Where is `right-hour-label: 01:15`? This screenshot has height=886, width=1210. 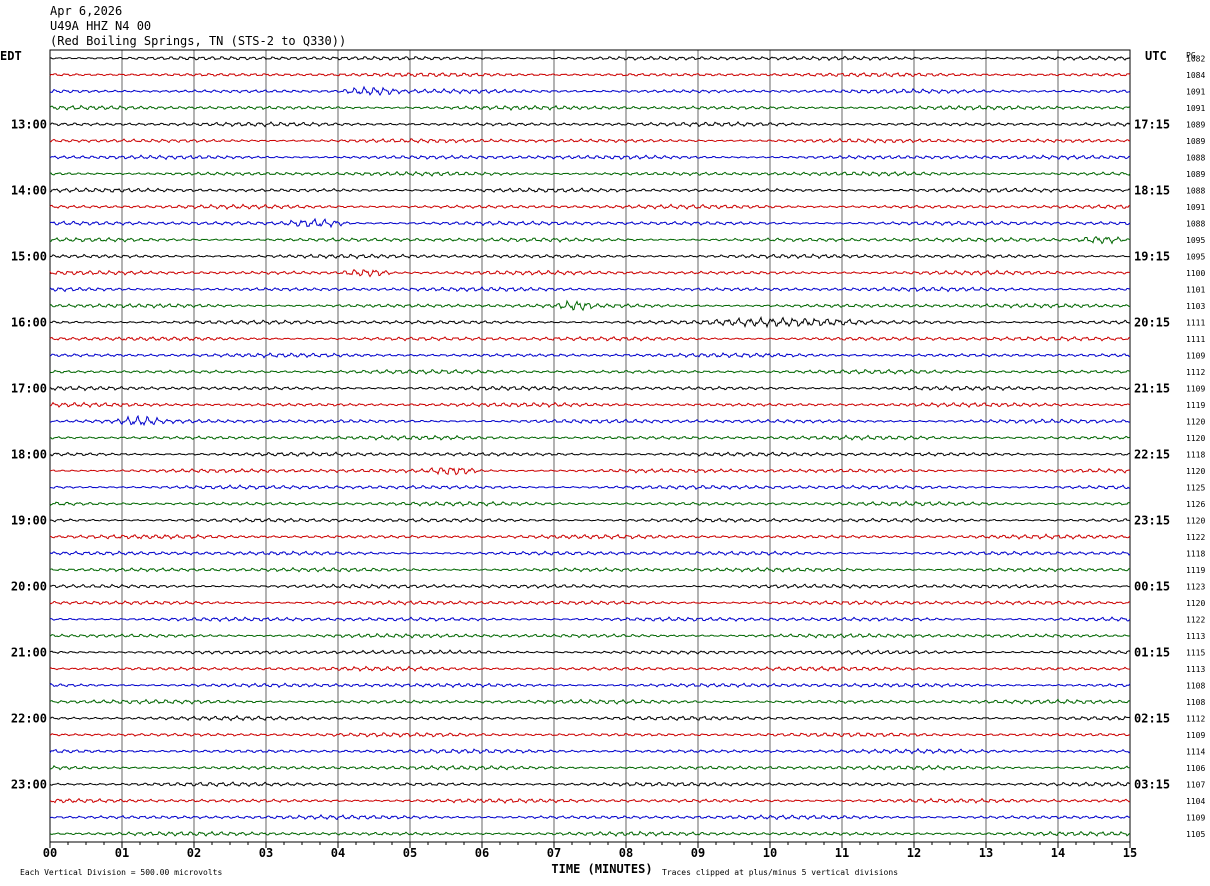
right-hour-label: 01:15 is located at coordinates (1152, 652).